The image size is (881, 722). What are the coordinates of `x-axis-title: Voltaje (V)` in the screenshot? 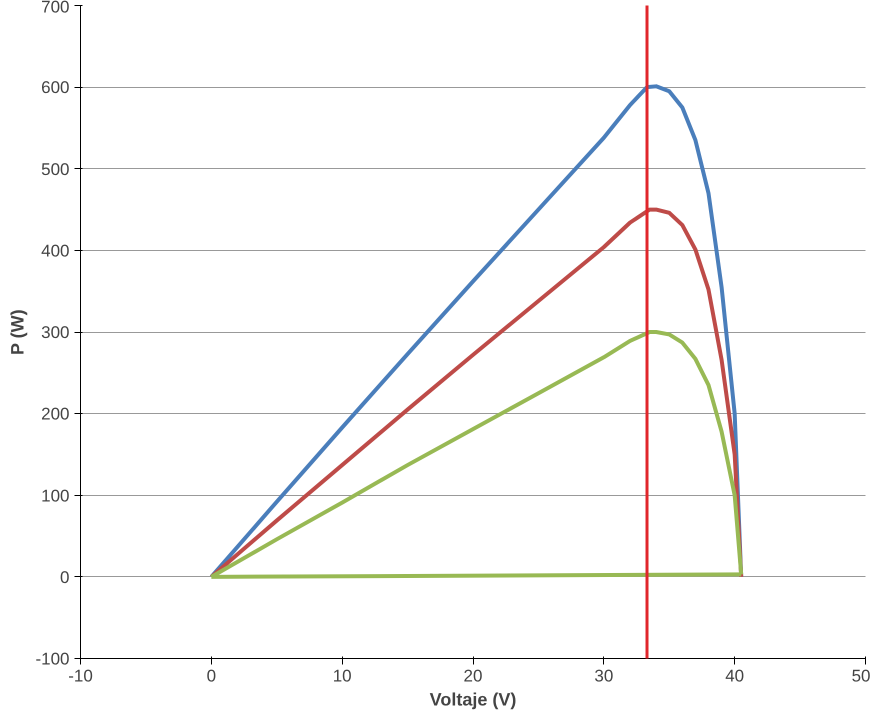 It's located at (473, 700).